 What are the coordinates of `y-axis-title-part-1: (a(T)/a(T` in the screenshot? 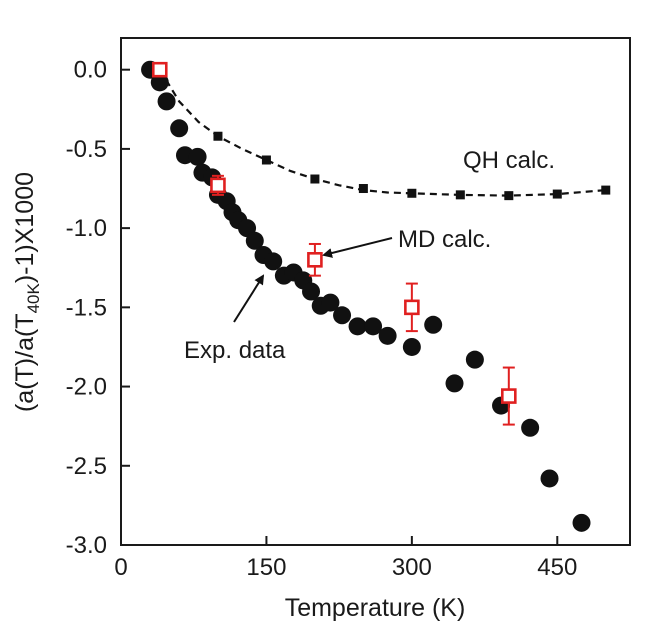 It's located at (25, 362).